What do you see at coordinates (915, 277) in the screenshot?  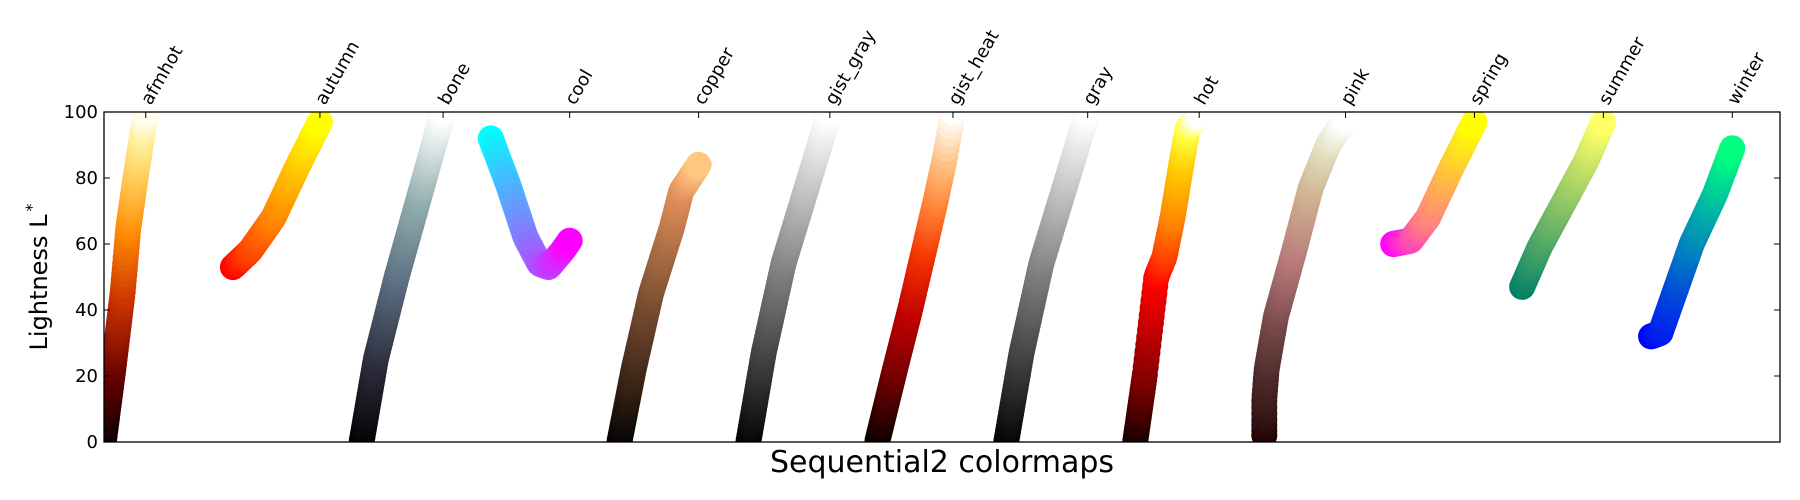 I see `series-gist_heat` at bounding box center [915, 277].